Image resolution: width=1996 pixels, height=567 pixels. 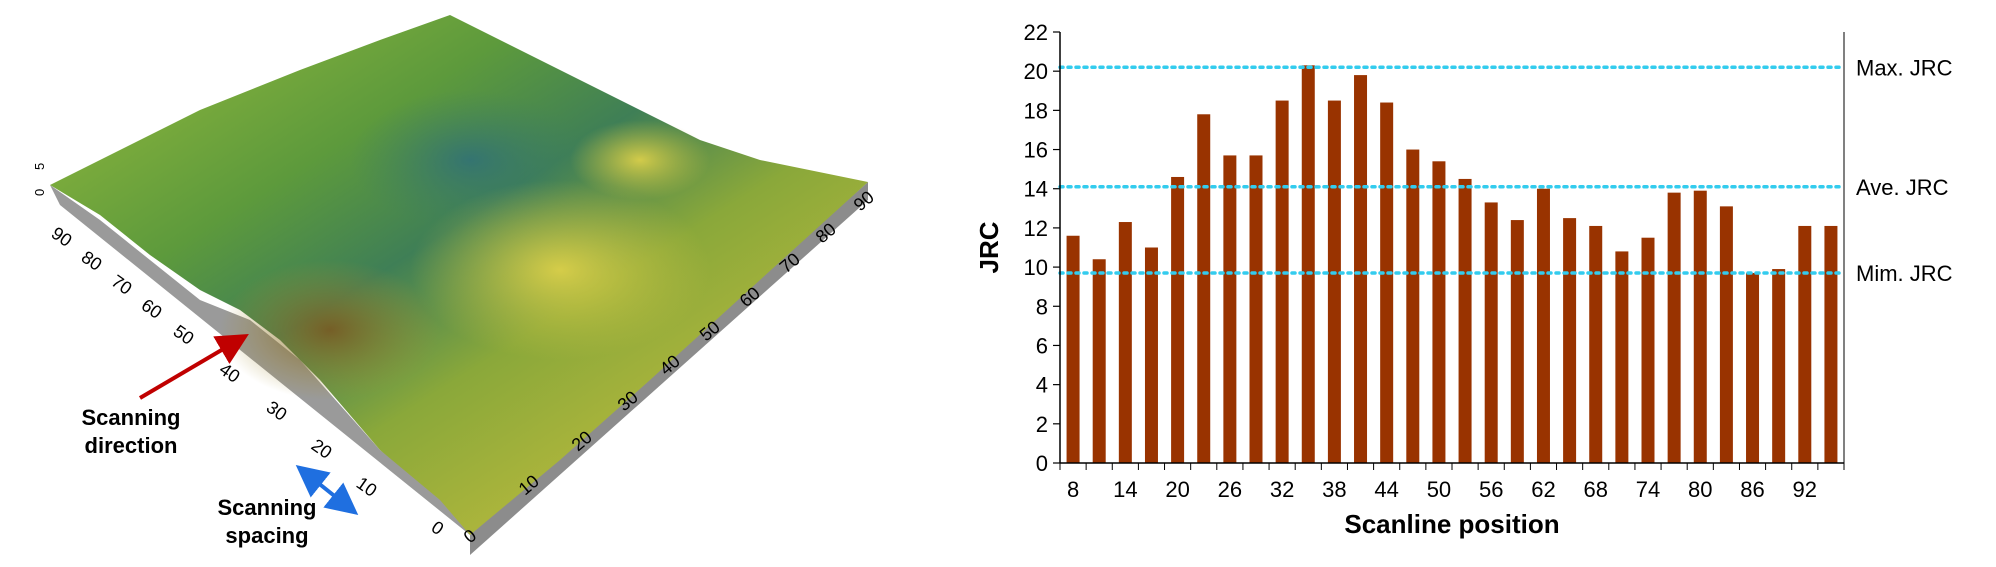 I want to click on y-tick-label: 2, so click(x=1042, y=424).